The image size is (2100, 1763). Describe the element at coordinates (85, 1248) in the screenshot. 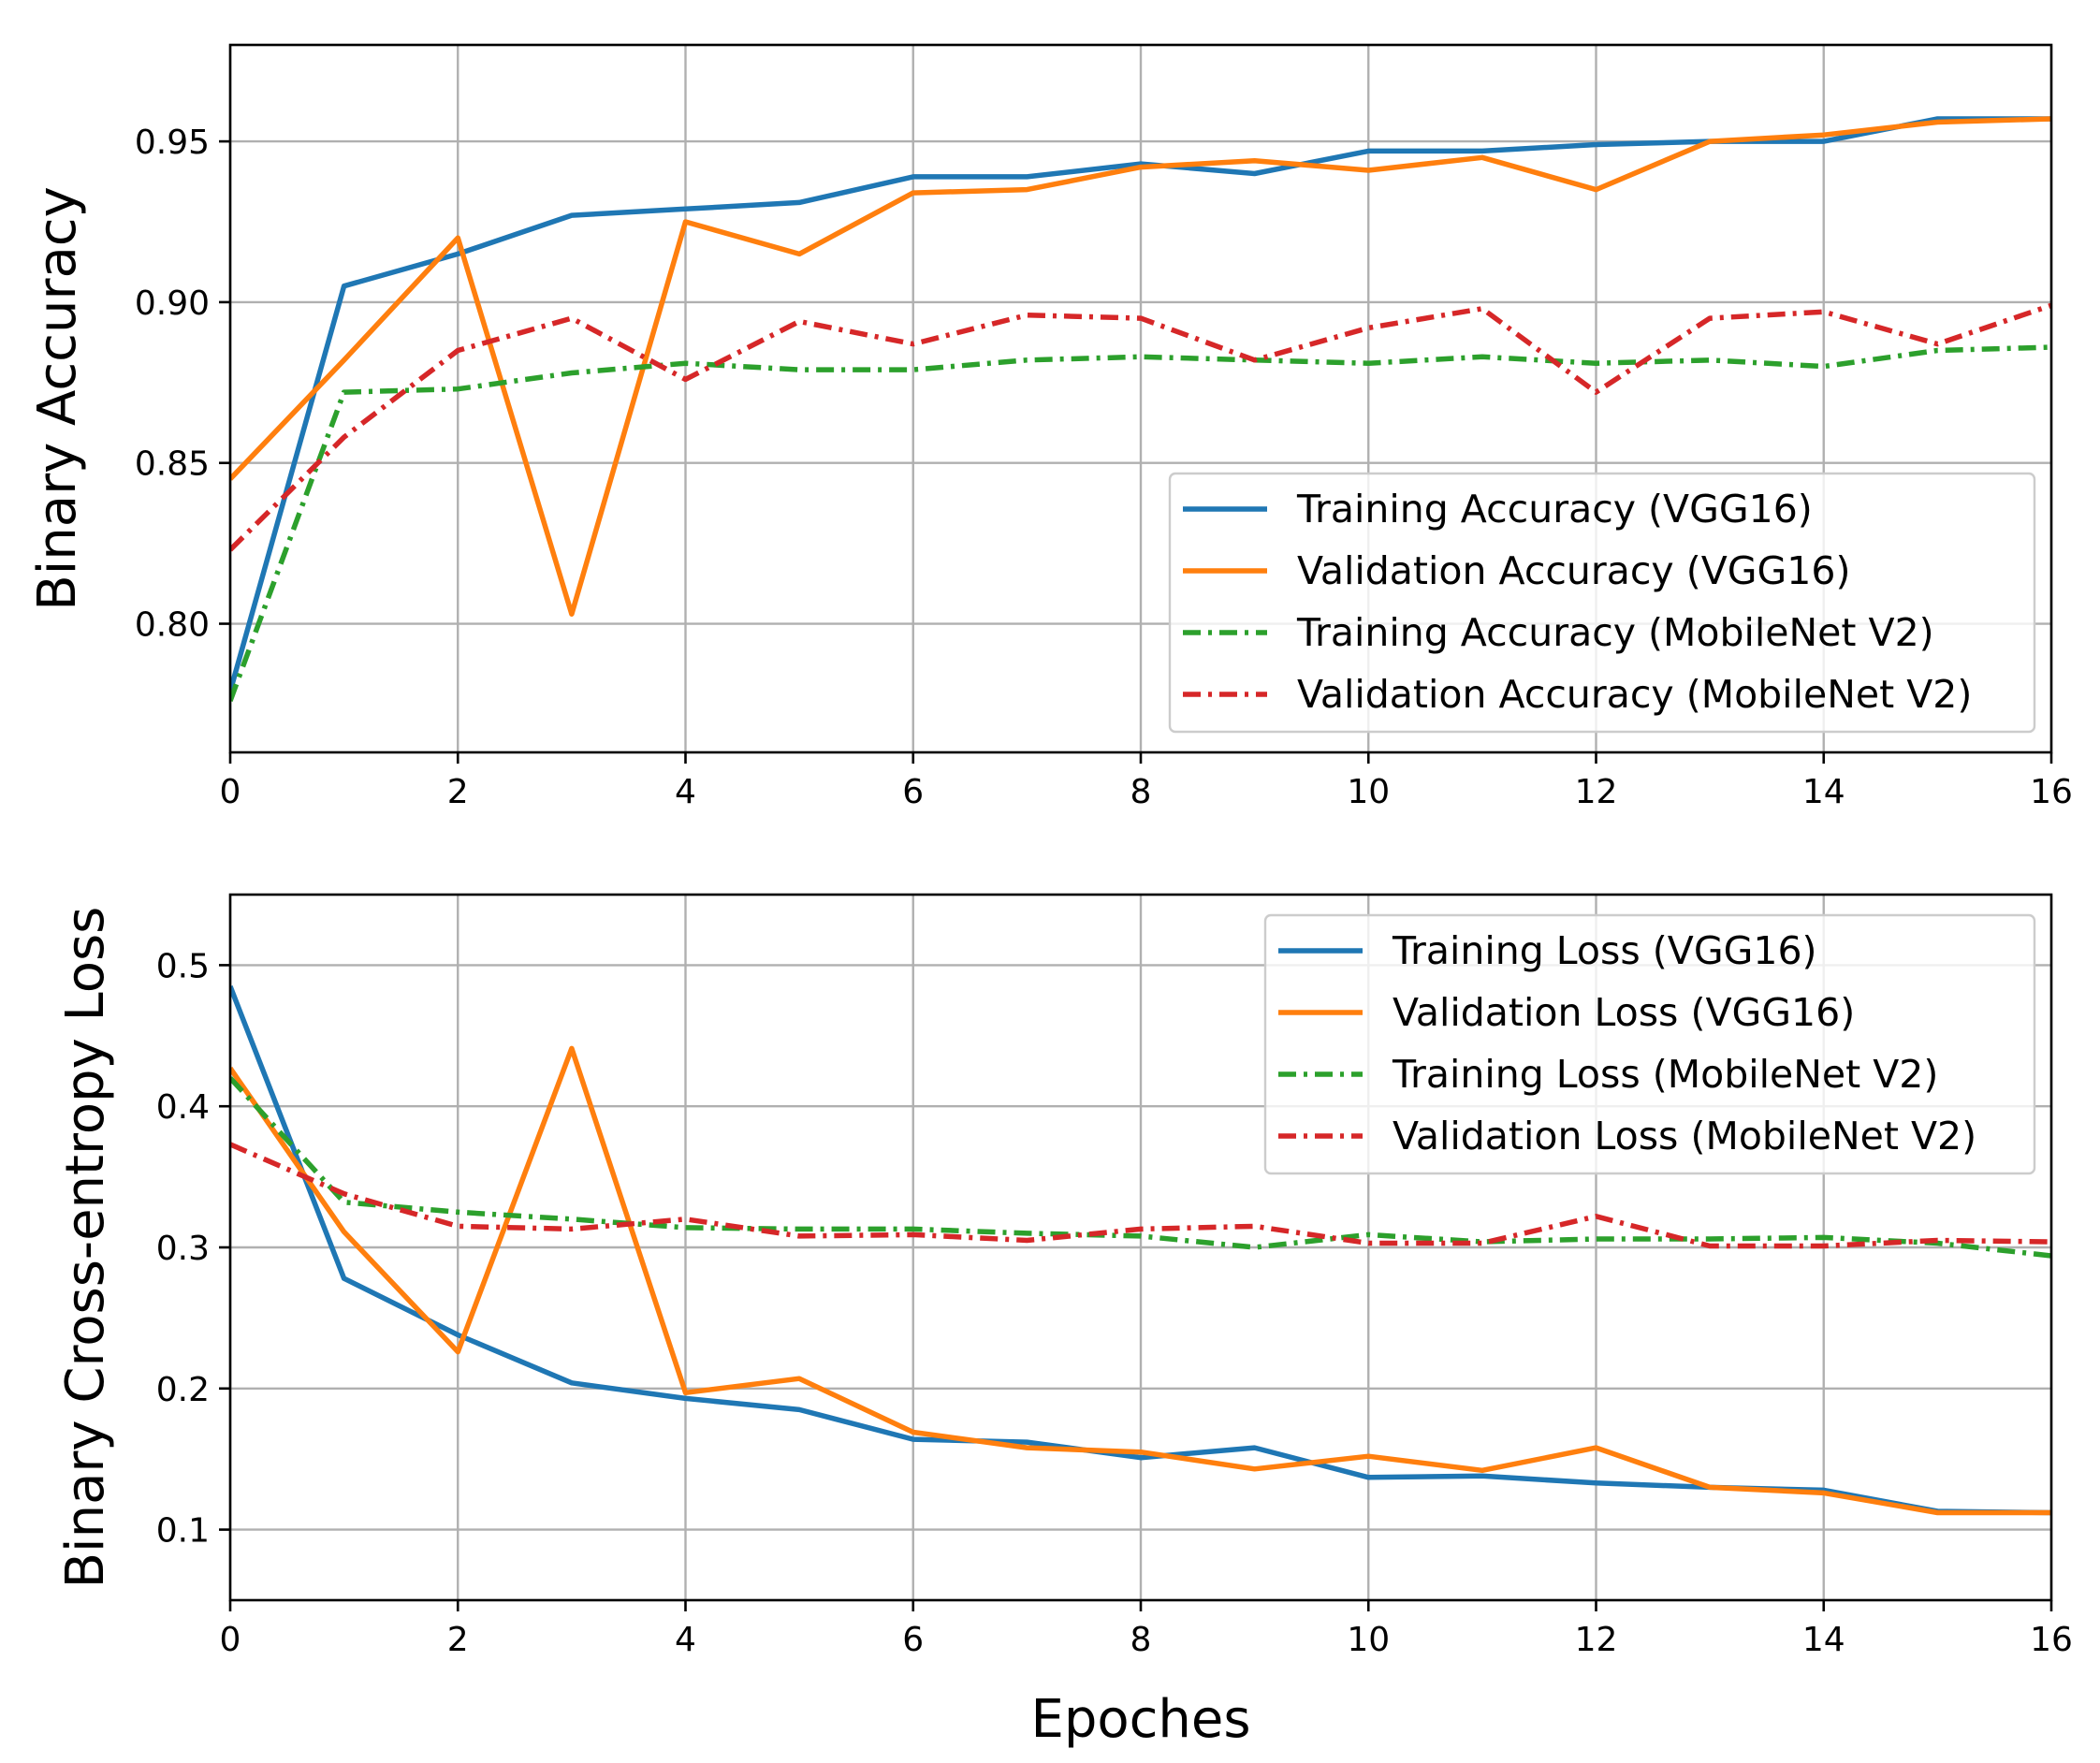

I see `loss-y-axis-label: Binary Cross-entropy Loss` at that location.